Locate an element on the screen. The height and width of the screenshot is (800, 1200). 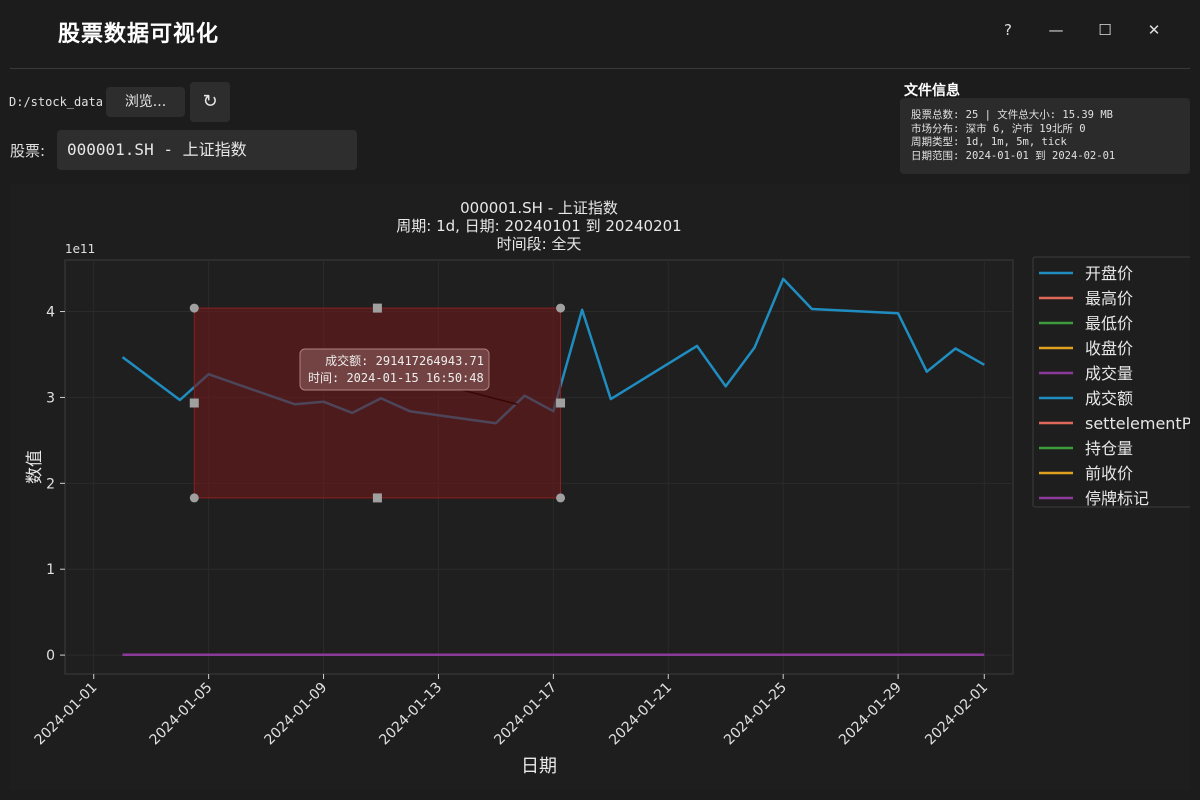
y-tick-label: 4 is located at coordinates (50, 313).